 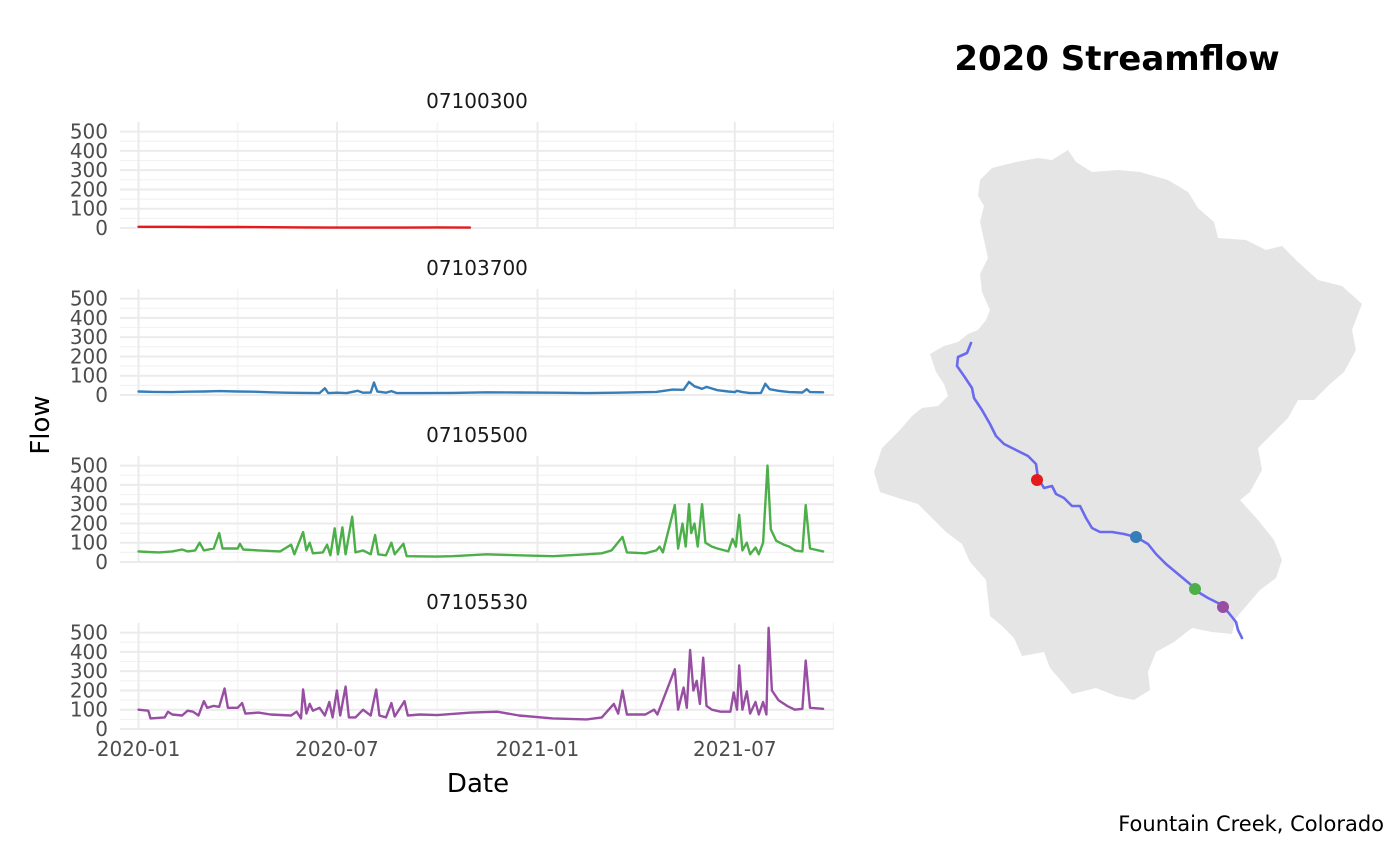 I want to click on y-axis-title: Flow, so click(x=41, y=424).